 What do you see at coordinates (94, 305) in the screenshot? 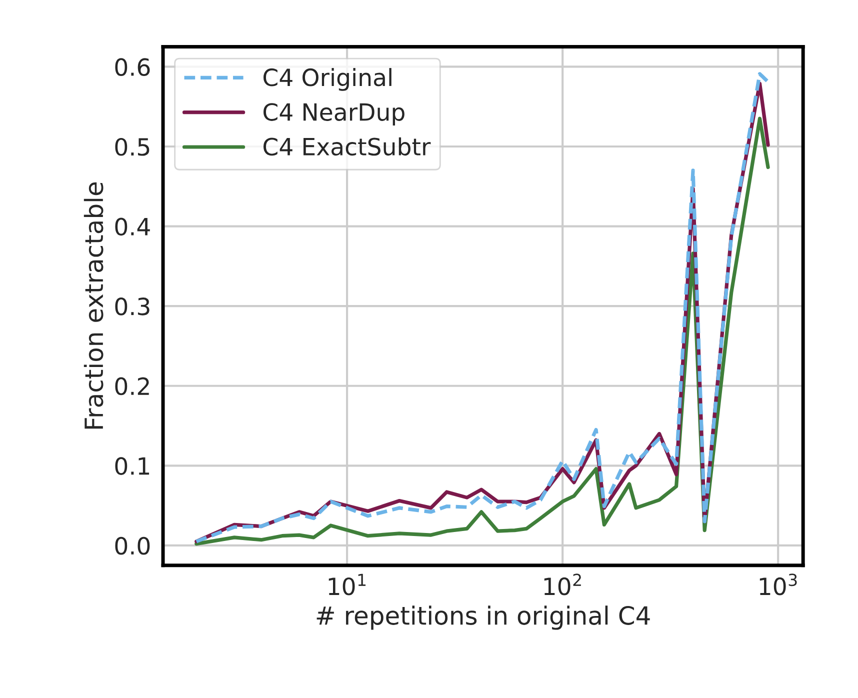
I see `y-axis-title: Fraction extractable` at bounding box center [94, 305].